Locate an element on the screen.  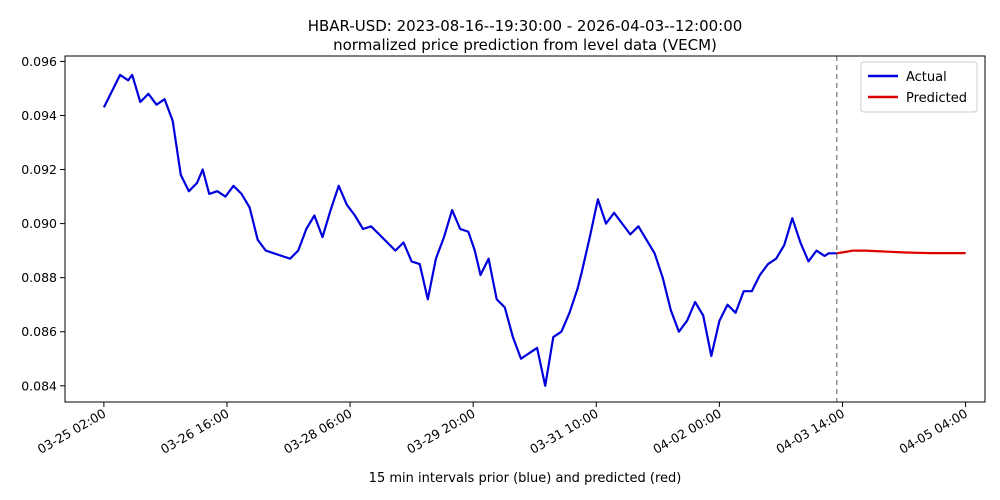
x-tick-label: 03-25 02:00 is located at coordinates (72, 431).